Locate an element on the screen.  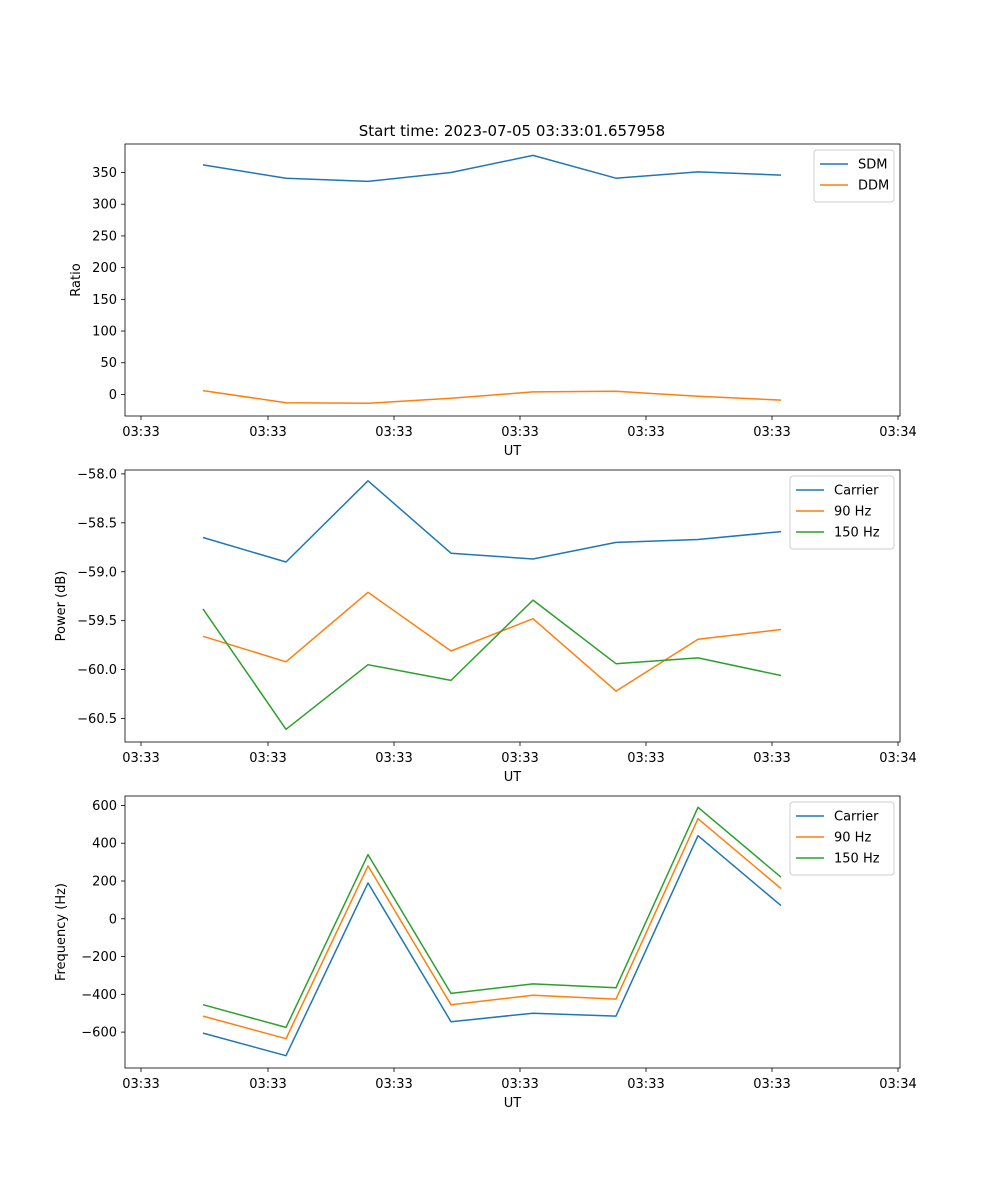
y-axis-label: Frequency (Hz) is located at coordinates (61, 932).